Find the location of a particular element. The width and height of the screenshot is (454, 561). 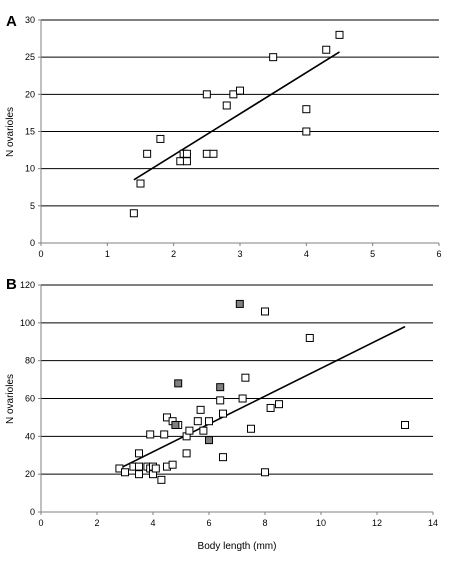

panel-b-x-tick-label: 4 is located at coordinates (152, 523).